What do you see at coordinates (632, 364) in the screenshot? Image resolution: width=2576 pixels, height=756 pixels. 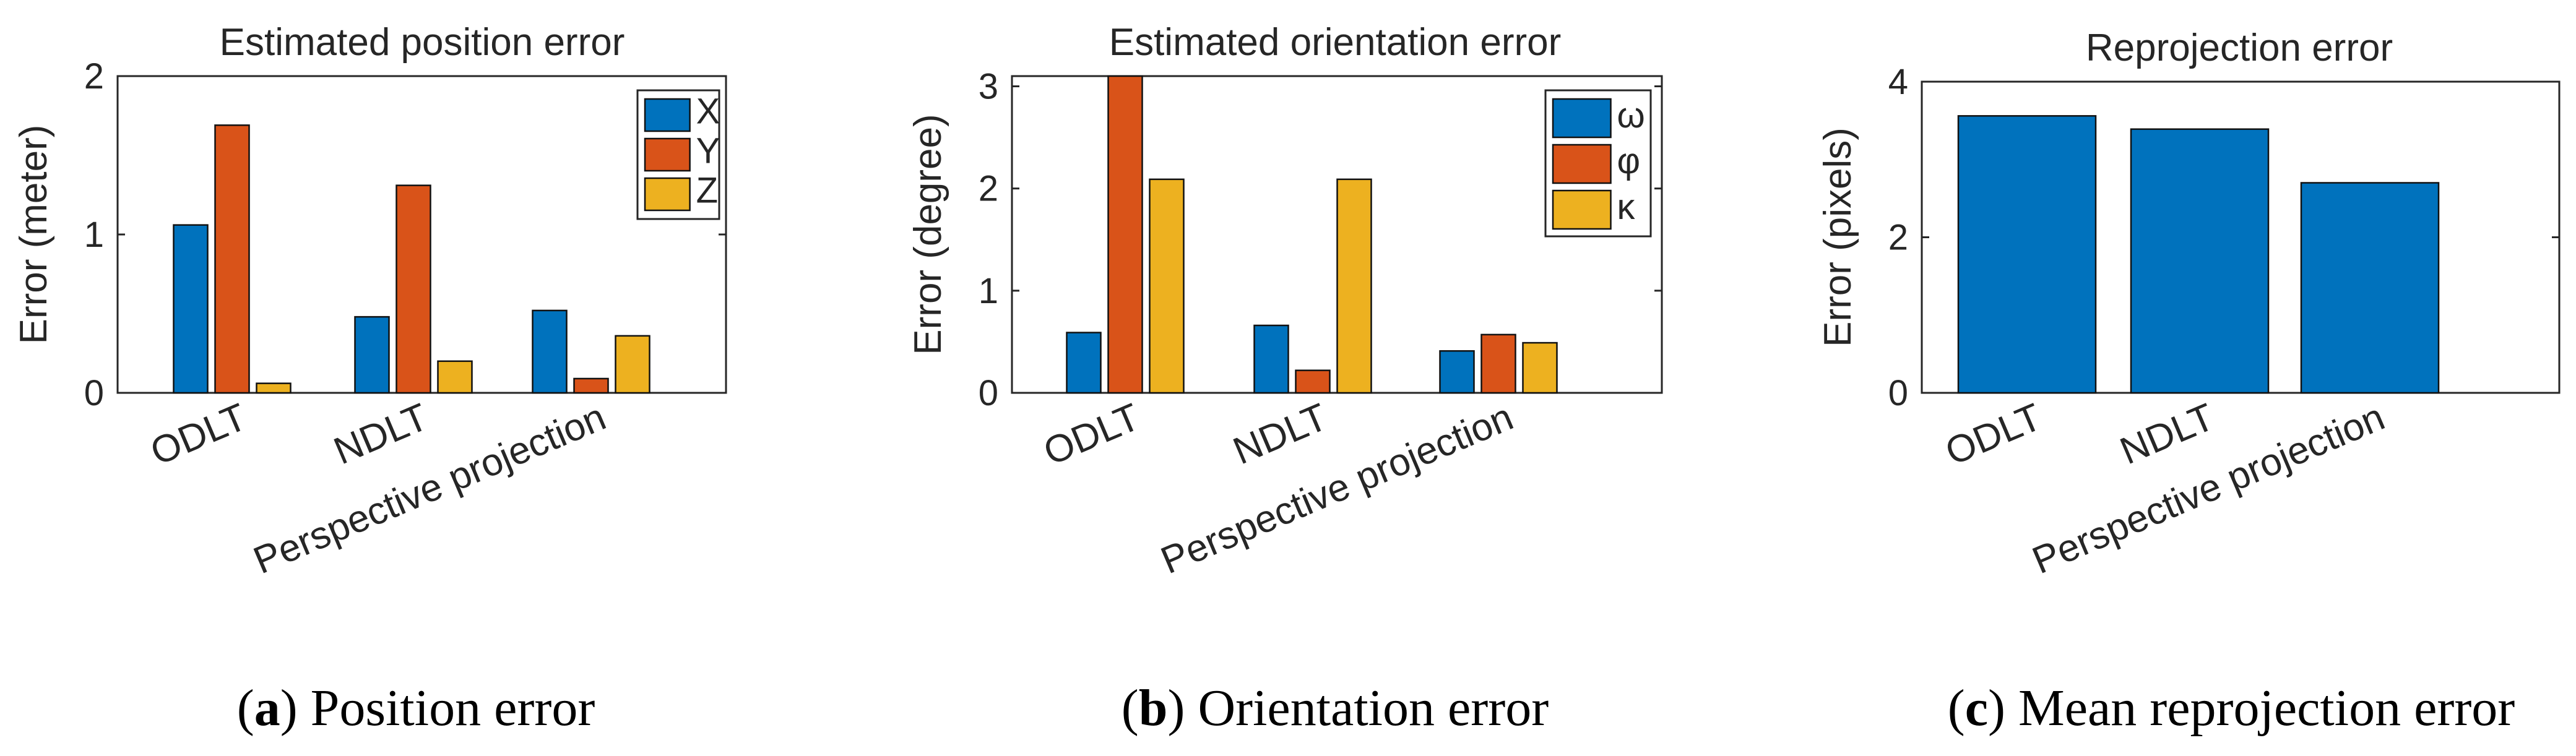 I see `bar-perspective-projection-Z` at bounding box center [632, 364].